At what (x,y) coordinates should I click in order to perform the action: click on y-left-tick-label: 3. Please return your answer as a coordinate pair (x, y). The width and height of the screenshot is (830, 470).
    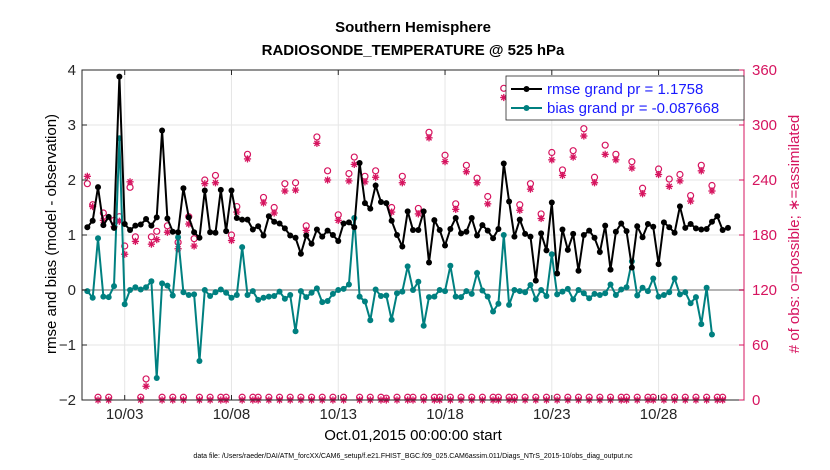
    Looking at the image, I should click on (72, 125).